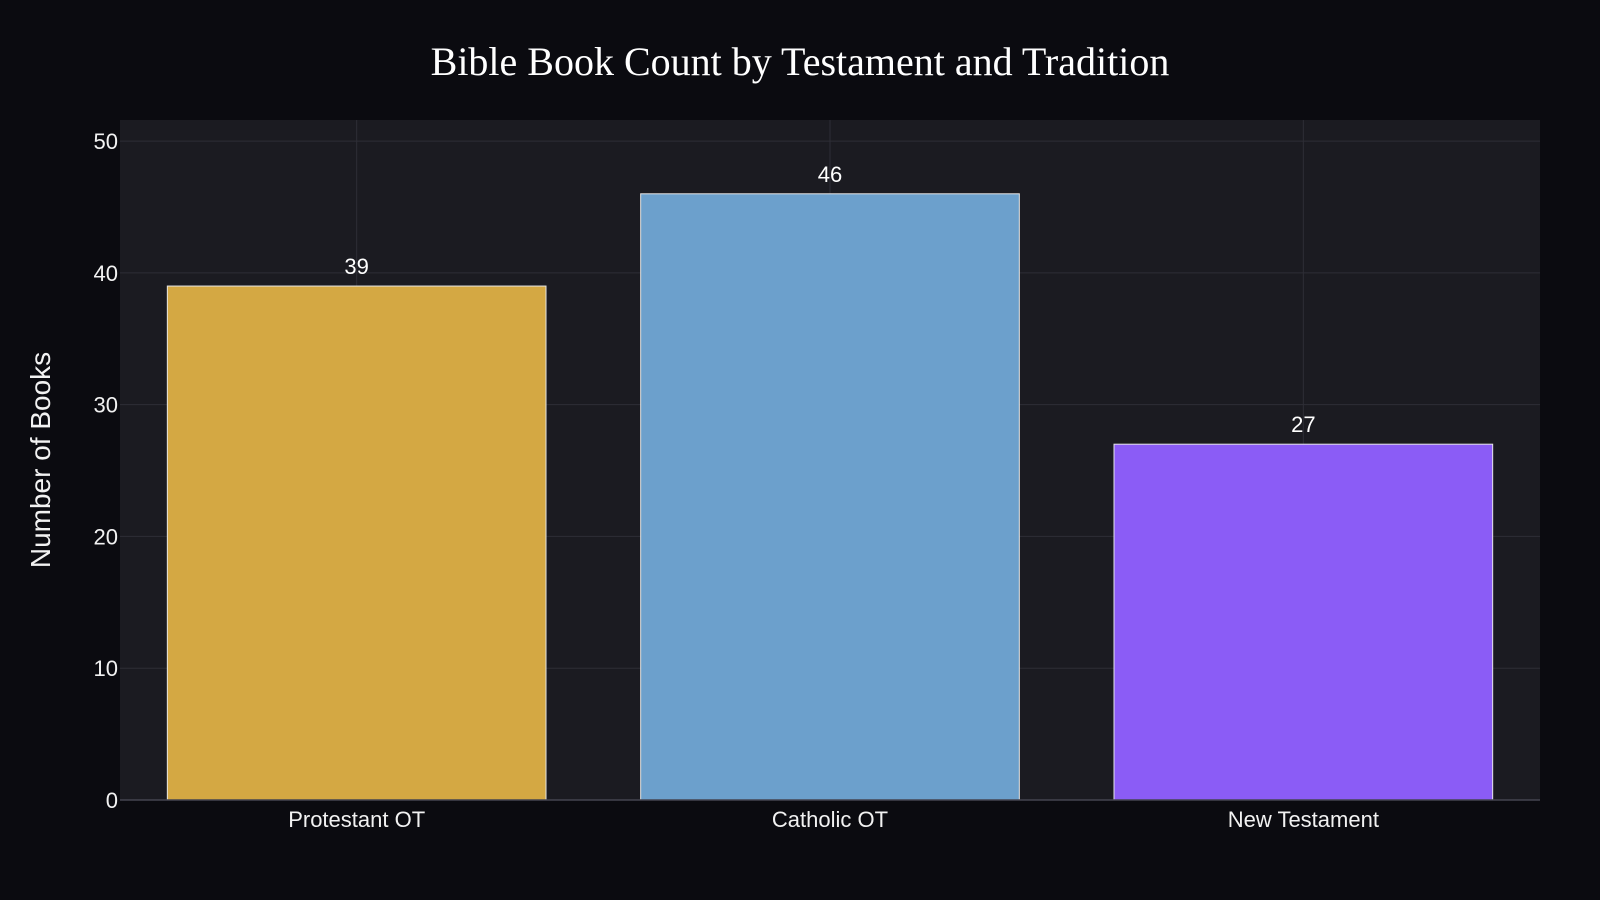  I want to click on x-tick-label: New Testament, so click(1303, 819).